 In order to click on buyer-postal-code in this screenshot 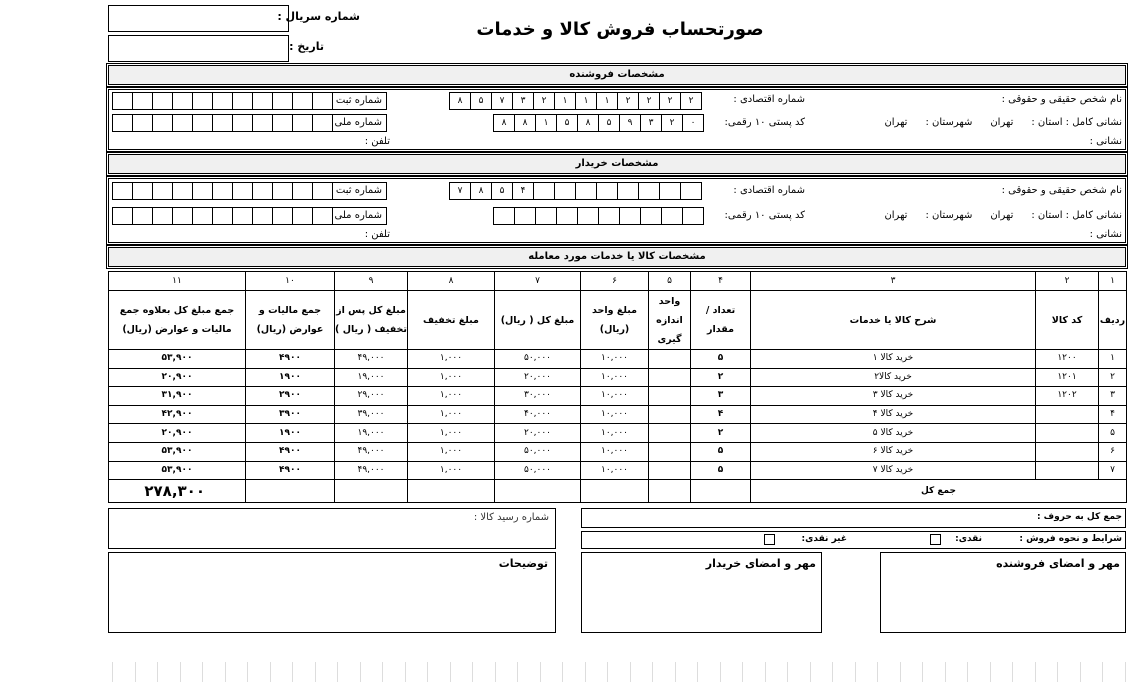, I will do `click(598, 216)`.